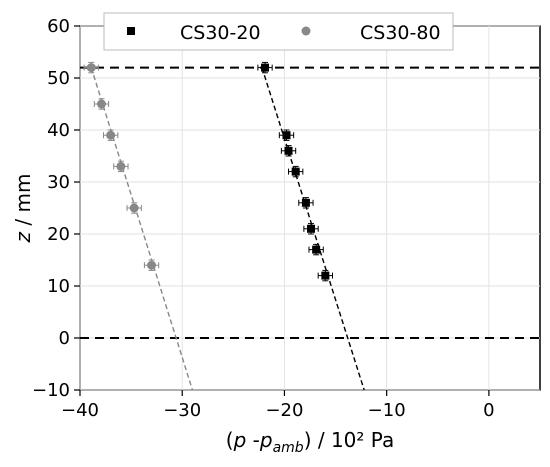 This screenshot has width=550, height=467. I want to click on y-axis-label: z / mm, so click(23, 209).